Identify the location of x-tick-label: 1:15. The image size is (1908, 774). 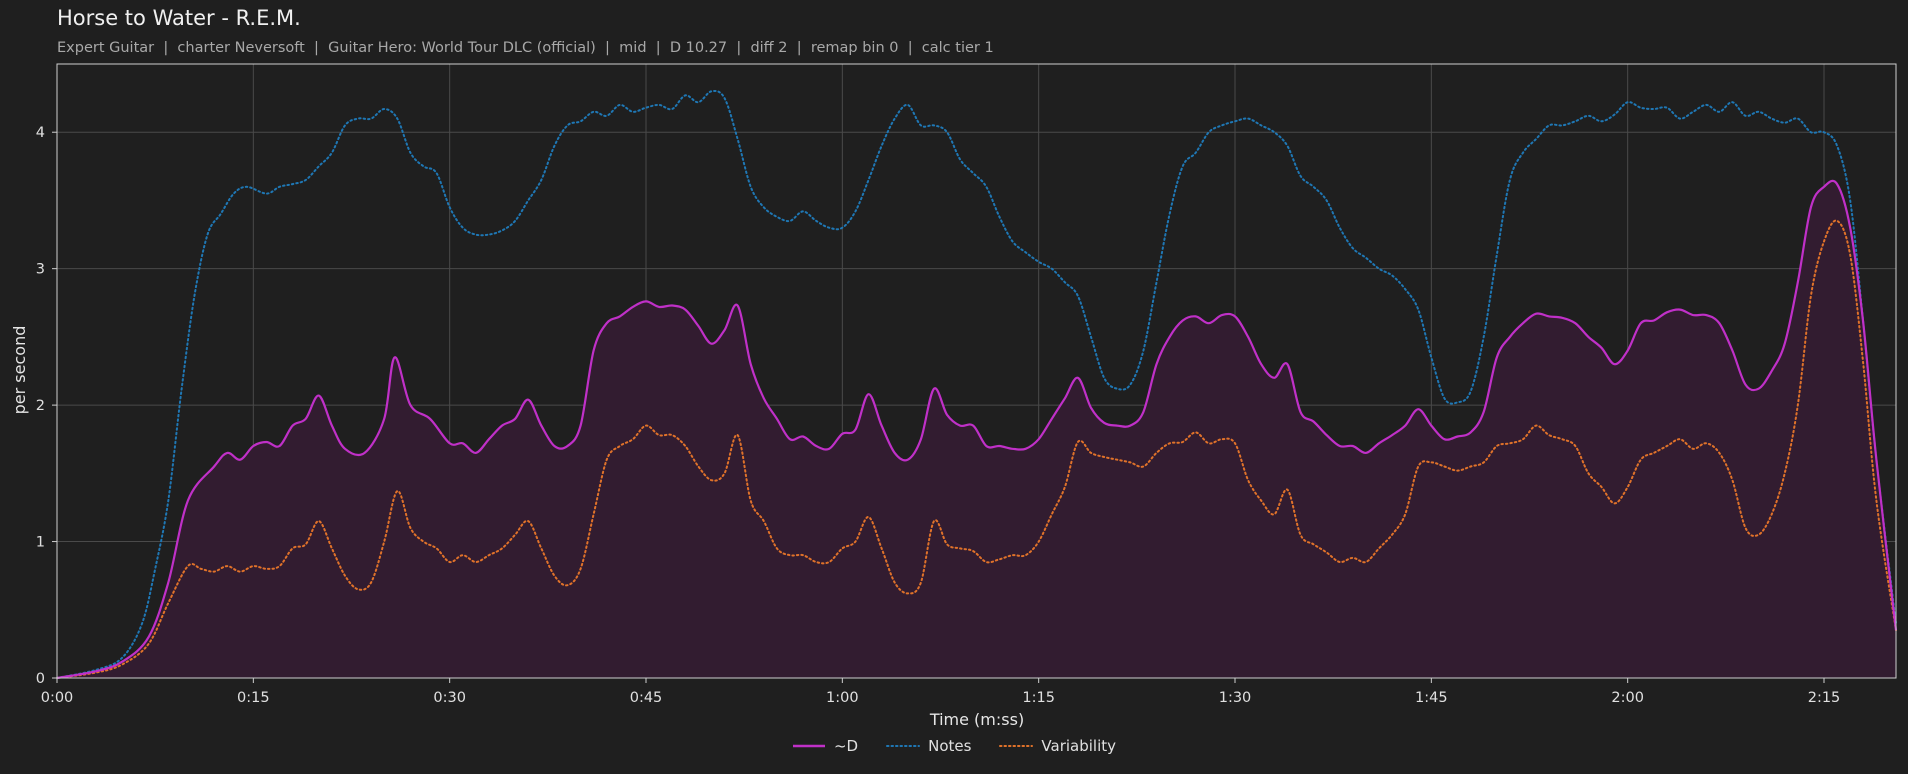
(1038, 698).